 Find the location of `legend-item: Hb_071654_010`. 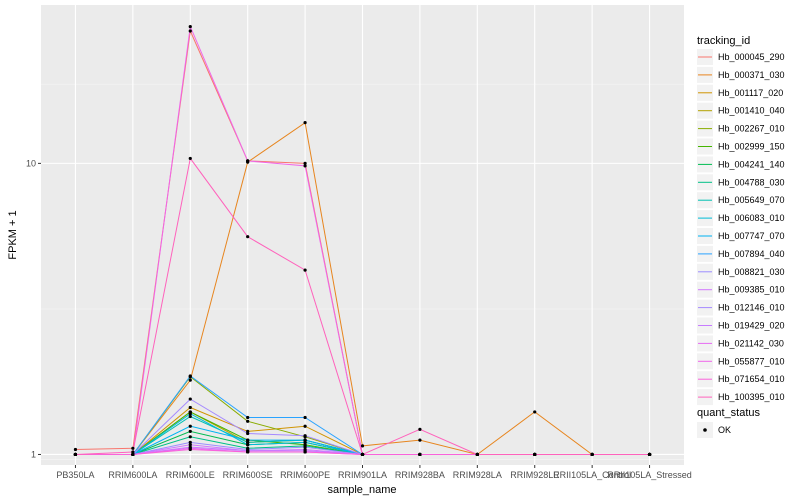

legend-item: Hb_071654_010 is located at coordinates (741, 379).